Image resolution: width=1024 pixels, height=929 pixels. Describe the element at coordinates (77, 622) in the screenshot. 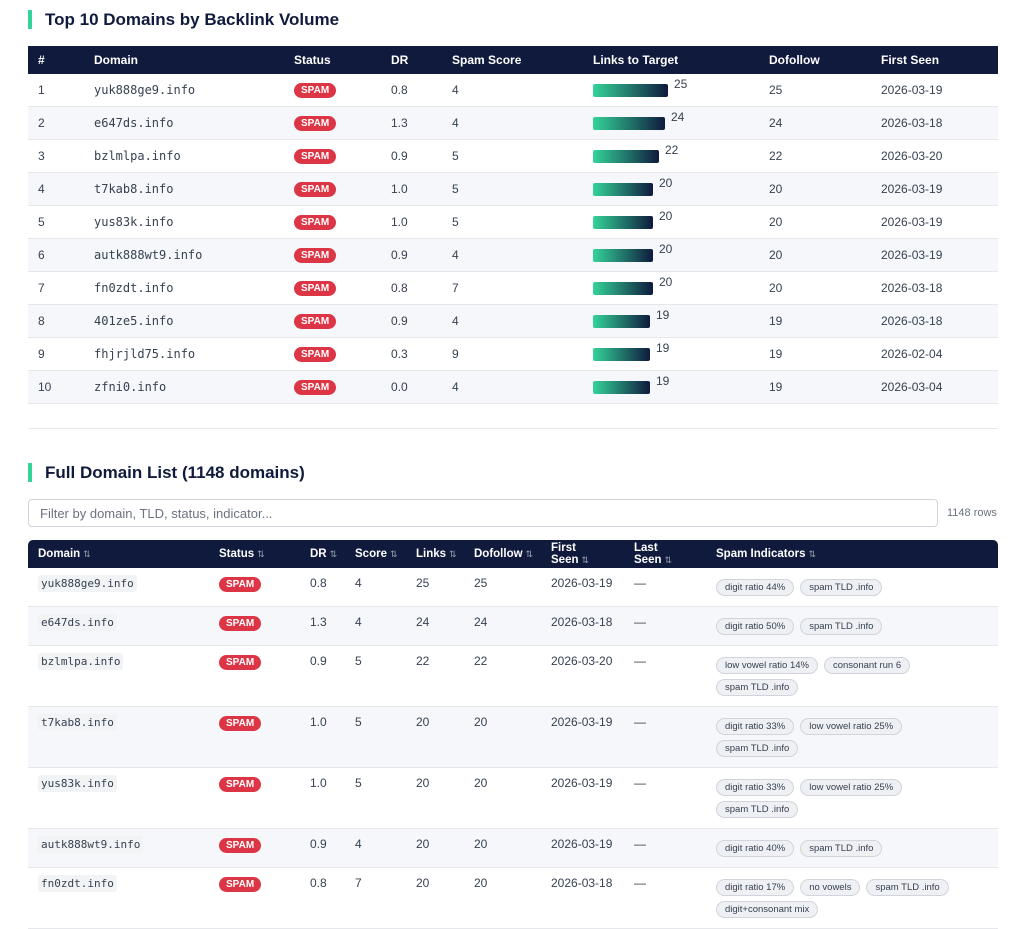

I see `domain: e647ds.info` at that location.